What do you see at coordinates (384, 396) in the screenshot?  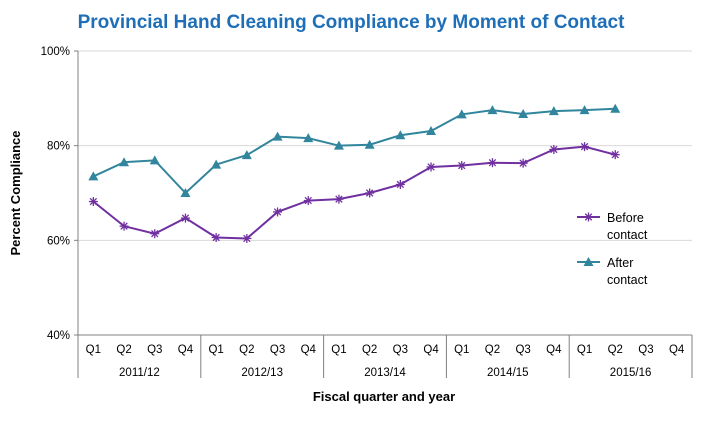 I see `x-axis-title: Fiscal quarter and year` at bounding box center [384, 396].